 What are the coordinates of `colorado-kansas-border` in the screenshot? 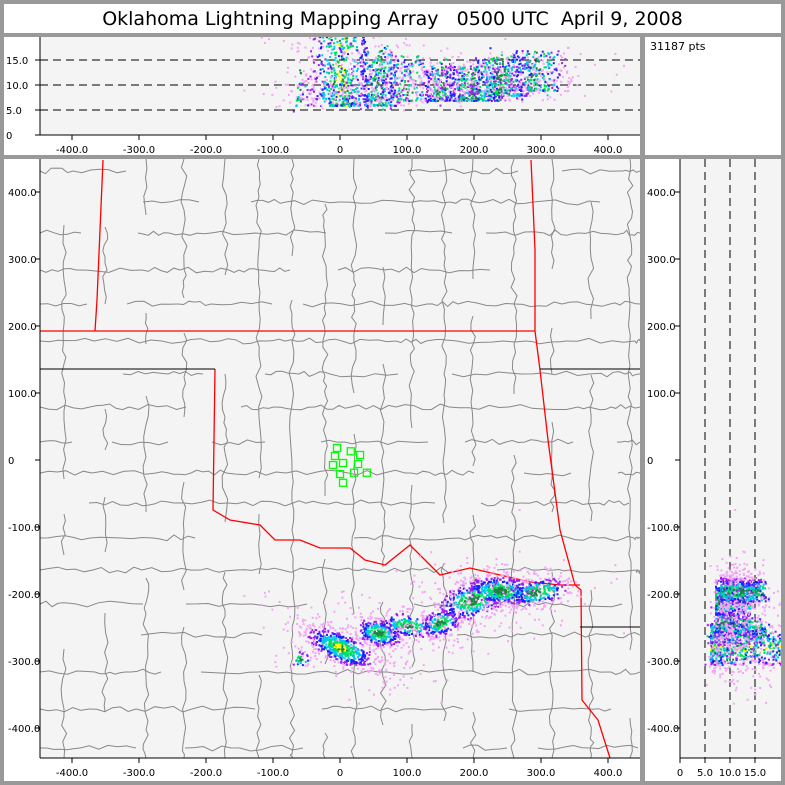 It's located at (99, 245).